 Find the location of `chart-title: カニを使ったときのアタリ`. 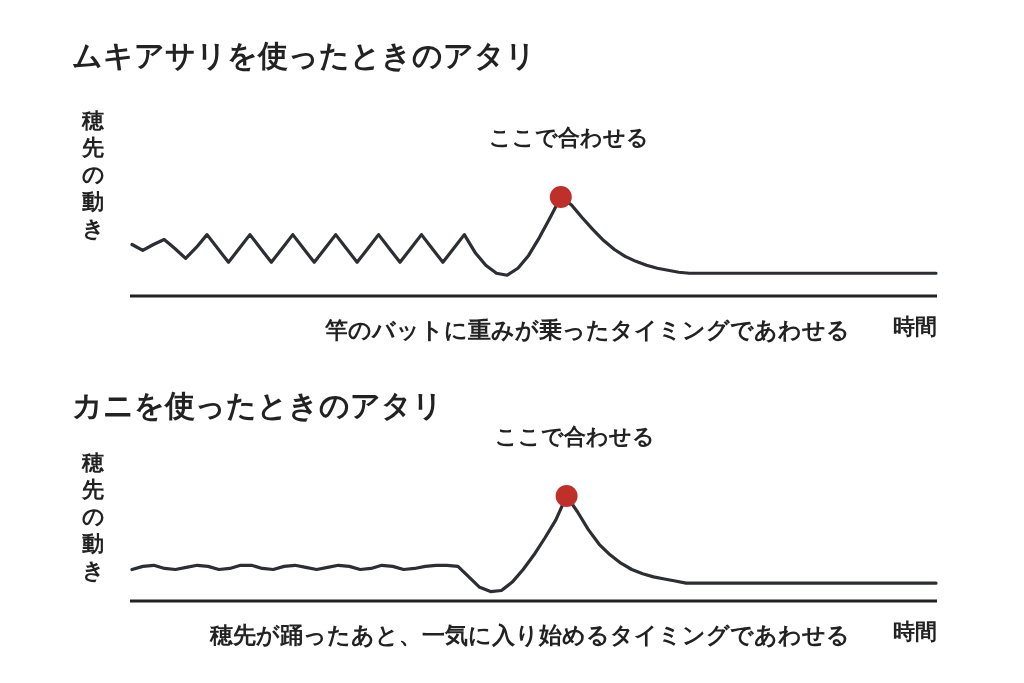

chart-title: カニを使ったときのアタリ is located at coordinates (257, 405).